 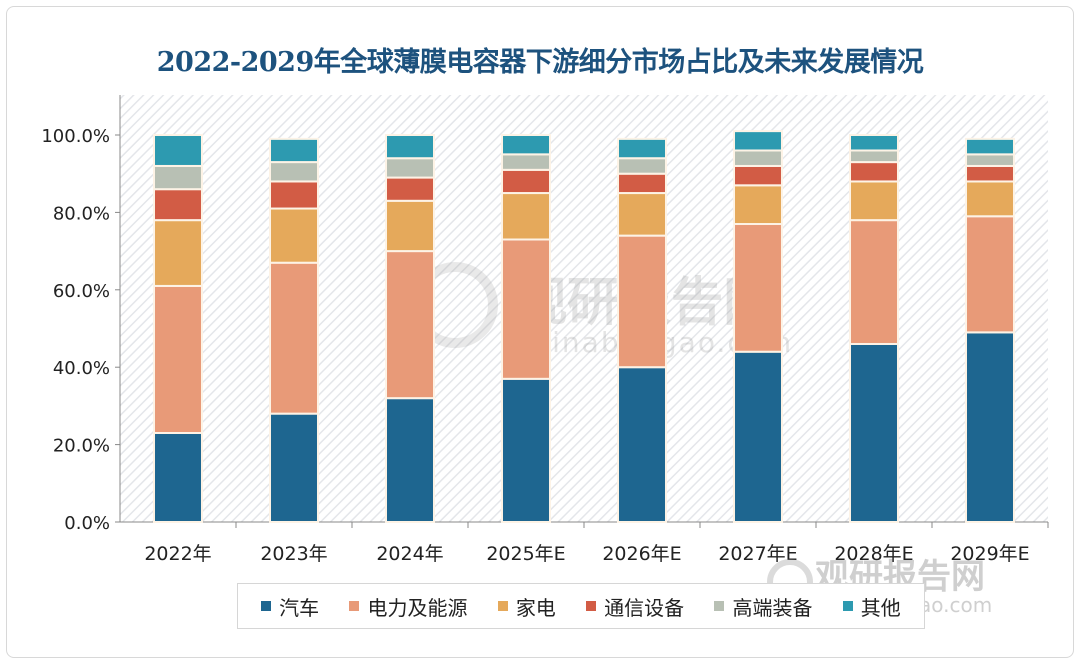 I want to click on x-tick-label: 2023年, so click(x=293, y=554).